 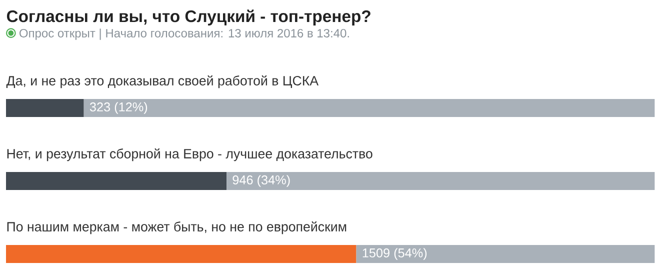 What do you see at coordinates (184, 34) in the screenshot?
I see `chart-subtitle: Опрос открыт | Начало голосования: 13 июля 2016 в 13:40.` at bounding box center [184, 34].